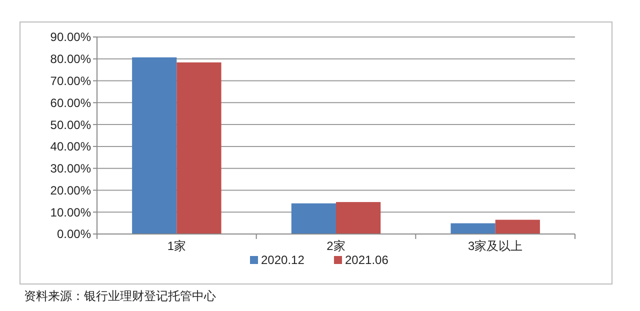 Image resolution: width=640 pixels, height=311 pixels. I want to click on y-tick-label: 0.00%, so click(74, 234).